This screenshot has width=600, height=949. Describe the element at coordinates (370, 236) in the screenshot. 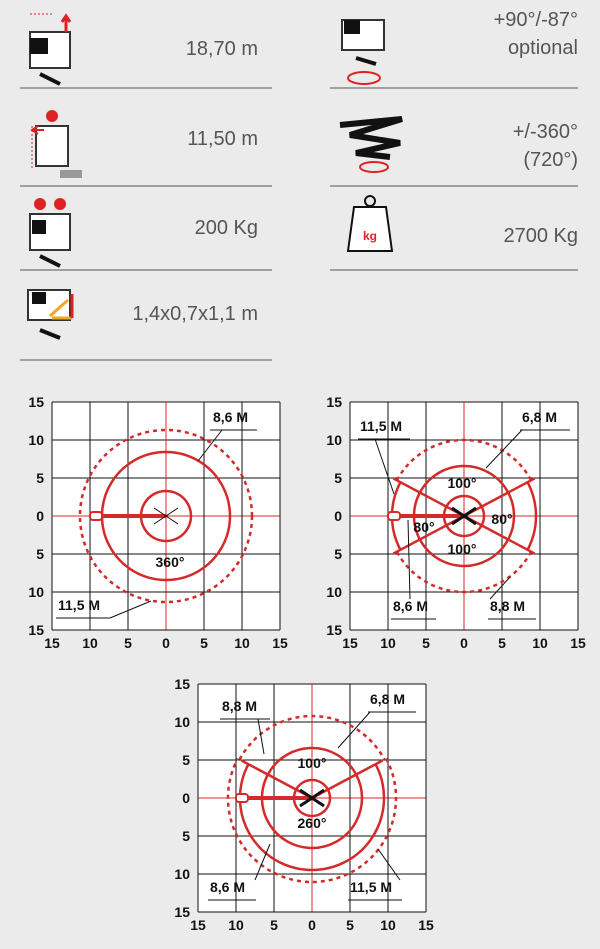

I see `icon-label: kg` at that location.